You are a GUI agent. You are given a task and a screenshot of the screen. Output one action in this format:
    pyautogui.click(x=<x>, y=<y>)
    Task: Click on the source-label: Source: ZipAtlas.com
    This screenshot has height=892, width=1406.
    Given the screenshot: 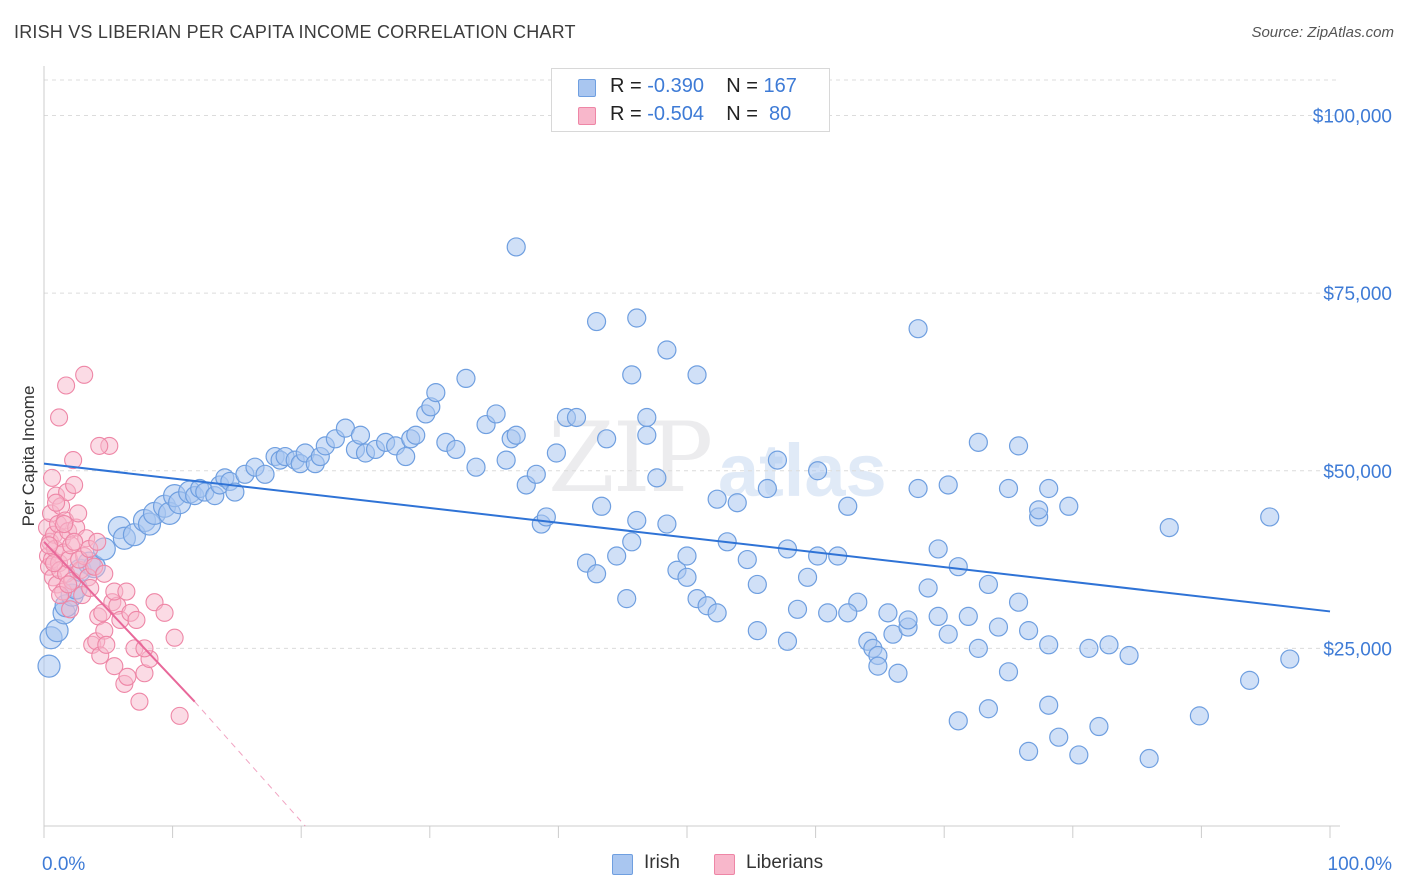 What is the action you would take?
    pyautogui.click(x=1322, y=32)
    